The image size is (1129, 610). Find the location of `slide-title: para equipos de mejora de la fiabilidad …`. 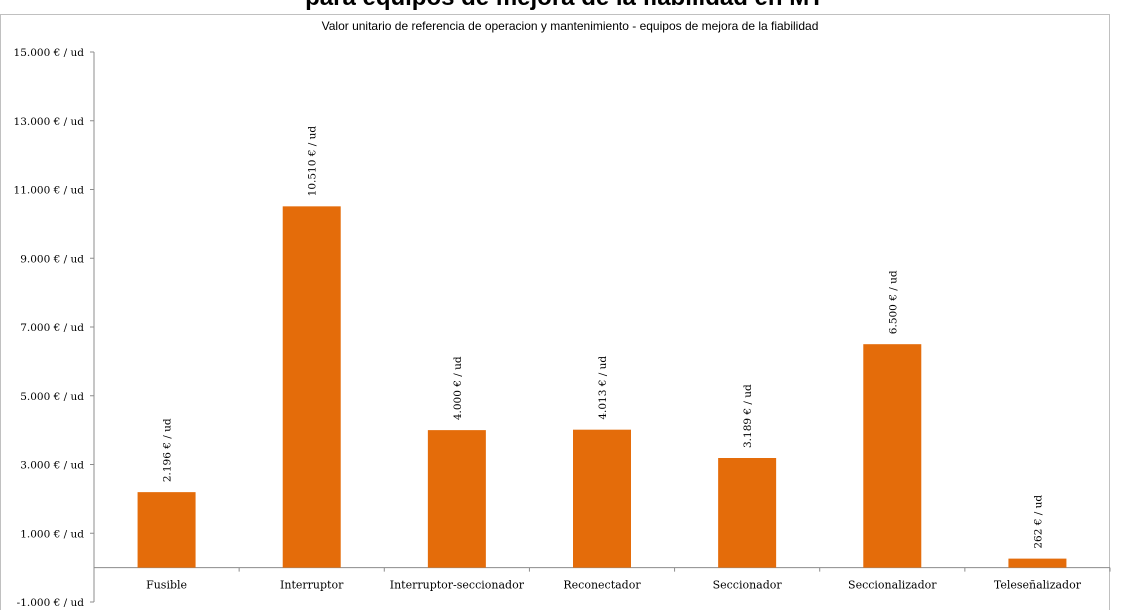

slide-title: para equipos de mejora de la fiabilidad … is located at coordinates (564, 6).